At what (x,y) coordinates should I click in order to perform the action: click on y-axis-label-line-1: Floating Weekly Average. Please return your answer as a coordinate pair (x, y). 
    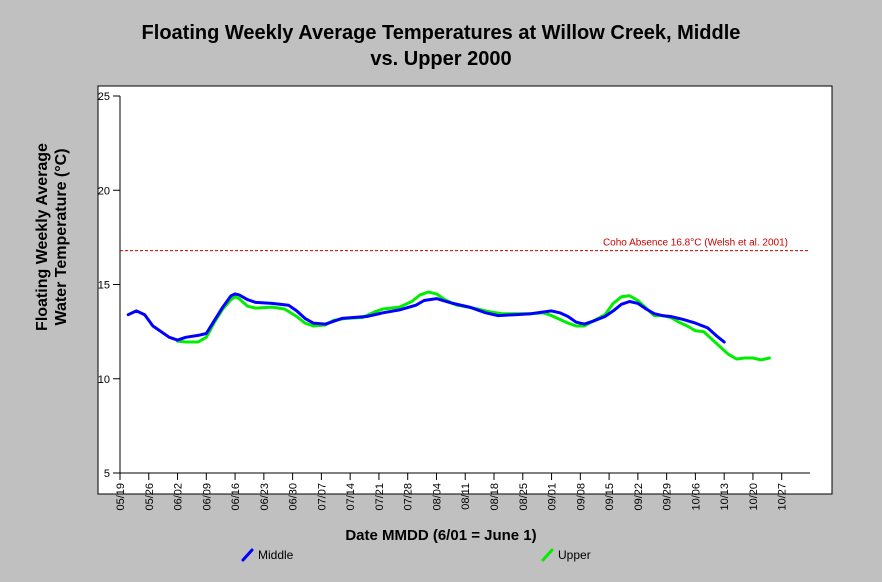
    Looking at the image, I should click on (42, 237).